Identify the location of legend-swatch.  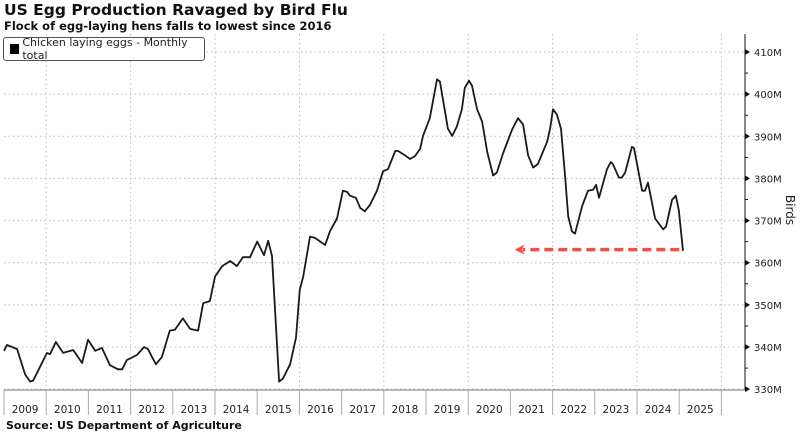
(15, 49).